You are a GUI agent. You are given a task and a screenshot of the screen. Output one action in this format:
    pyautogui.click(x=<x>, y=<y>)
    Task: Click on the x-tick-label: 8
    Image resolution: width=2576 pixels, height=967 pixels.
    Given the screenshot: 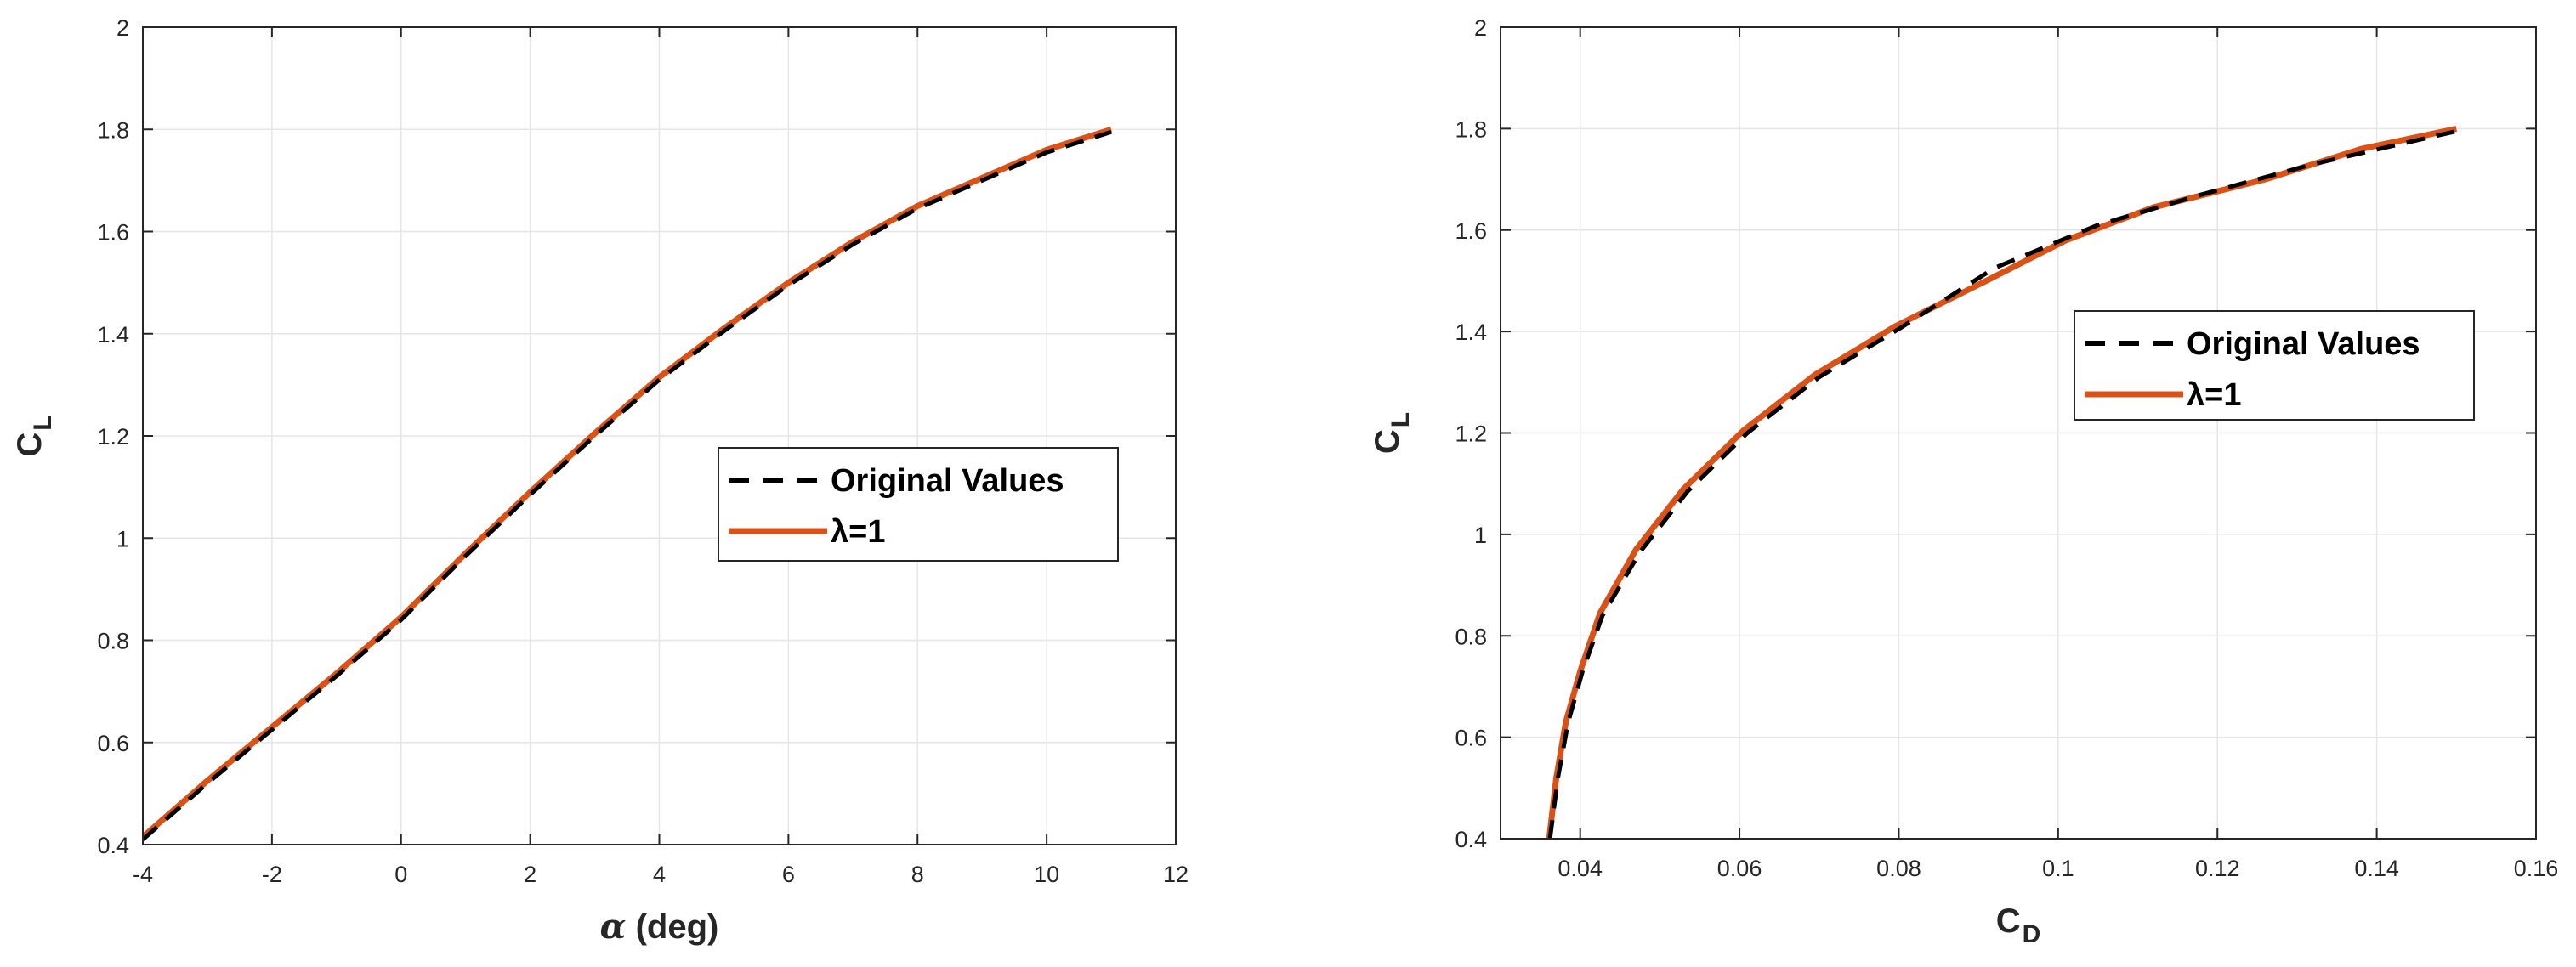 What is the action you would take?
    pyautogui.click(x=918, y=875)
    